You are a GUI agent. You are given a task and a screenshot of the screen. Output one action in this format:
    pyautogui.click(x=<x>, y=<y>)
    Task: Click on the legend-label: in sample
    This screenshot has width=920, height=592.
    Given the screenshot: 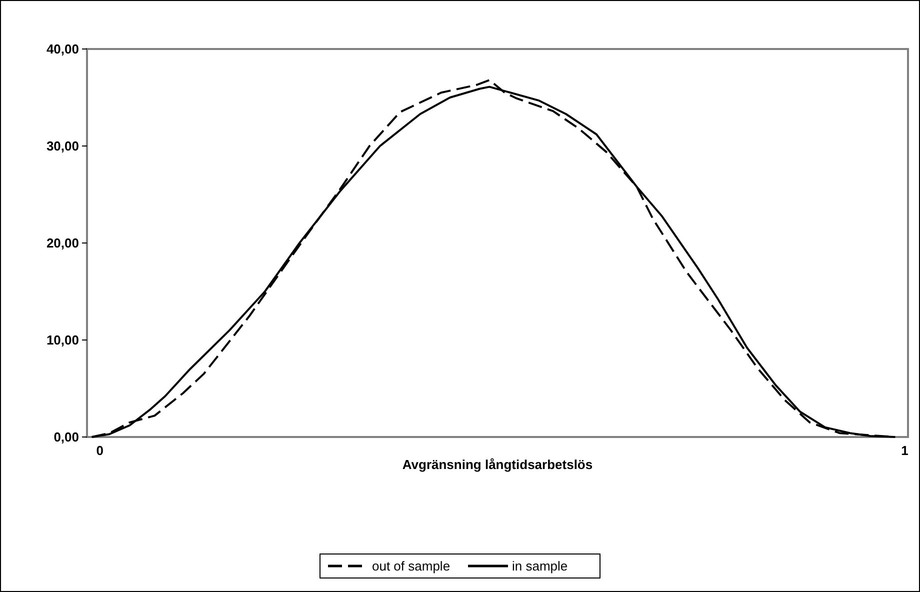 What is the action you would take?
    pyautogui.click(x=540, y=566)
    